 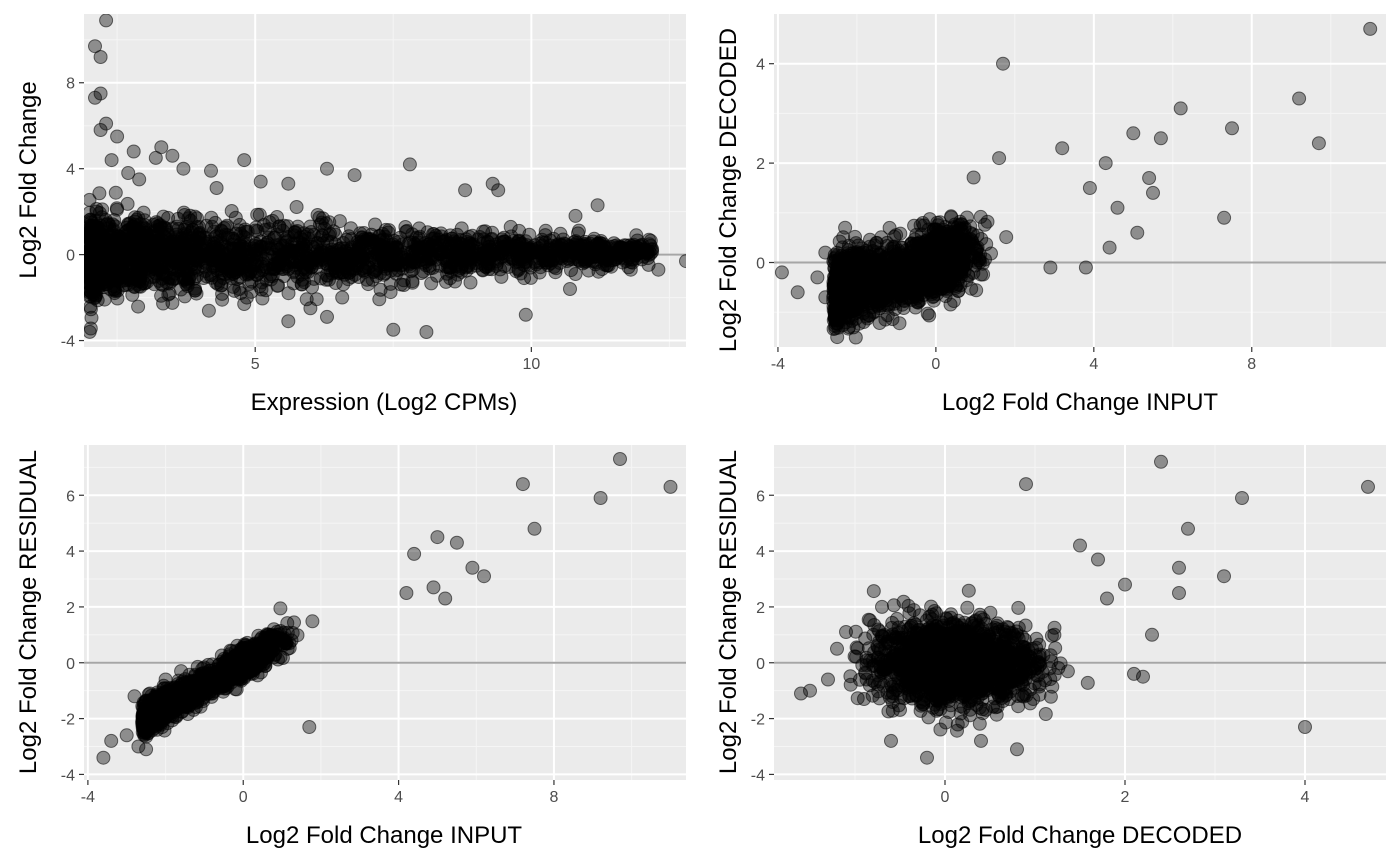 What do you see at coordinates (531, 364) in the screenshot?
I see `x-tick-label: 10` at bounding box center [531, 364].